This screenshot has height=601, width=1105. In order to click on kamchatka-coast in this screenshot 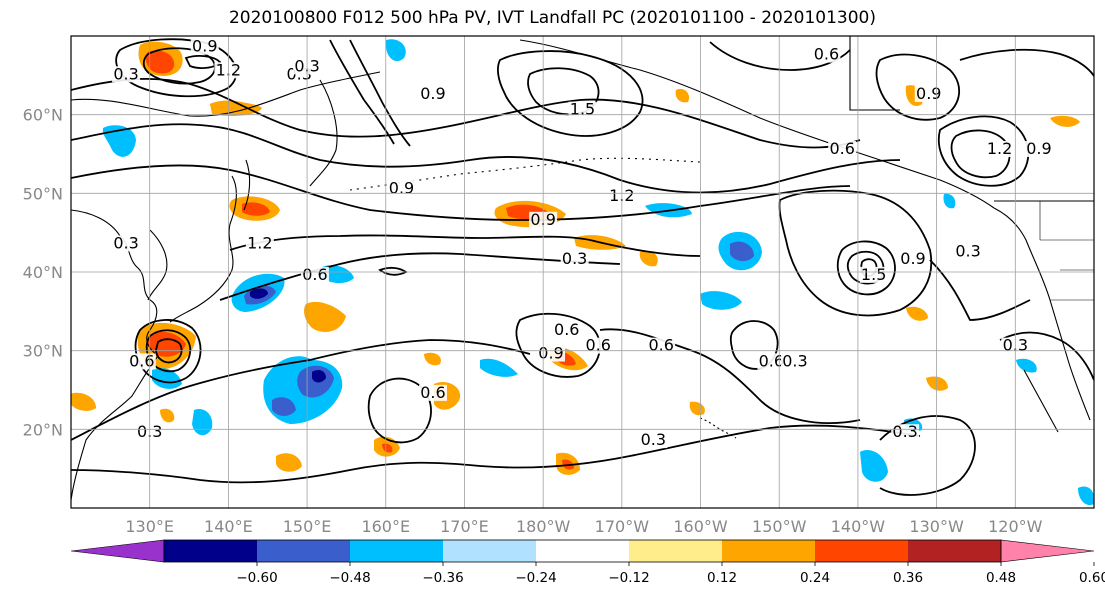, I will do `click(323, 133)`.